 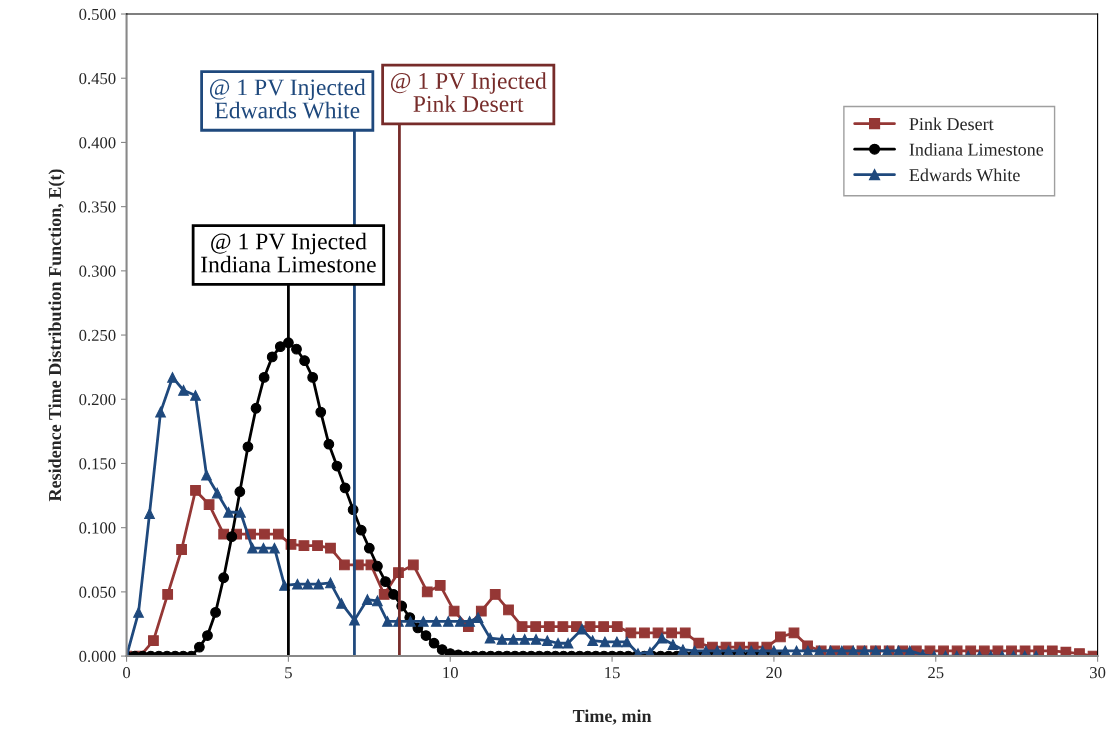 What do you see at coordinates (97, 656) in the screenshot?
I see `y-tick-label: 0.000` at bounding box center [97, 656].